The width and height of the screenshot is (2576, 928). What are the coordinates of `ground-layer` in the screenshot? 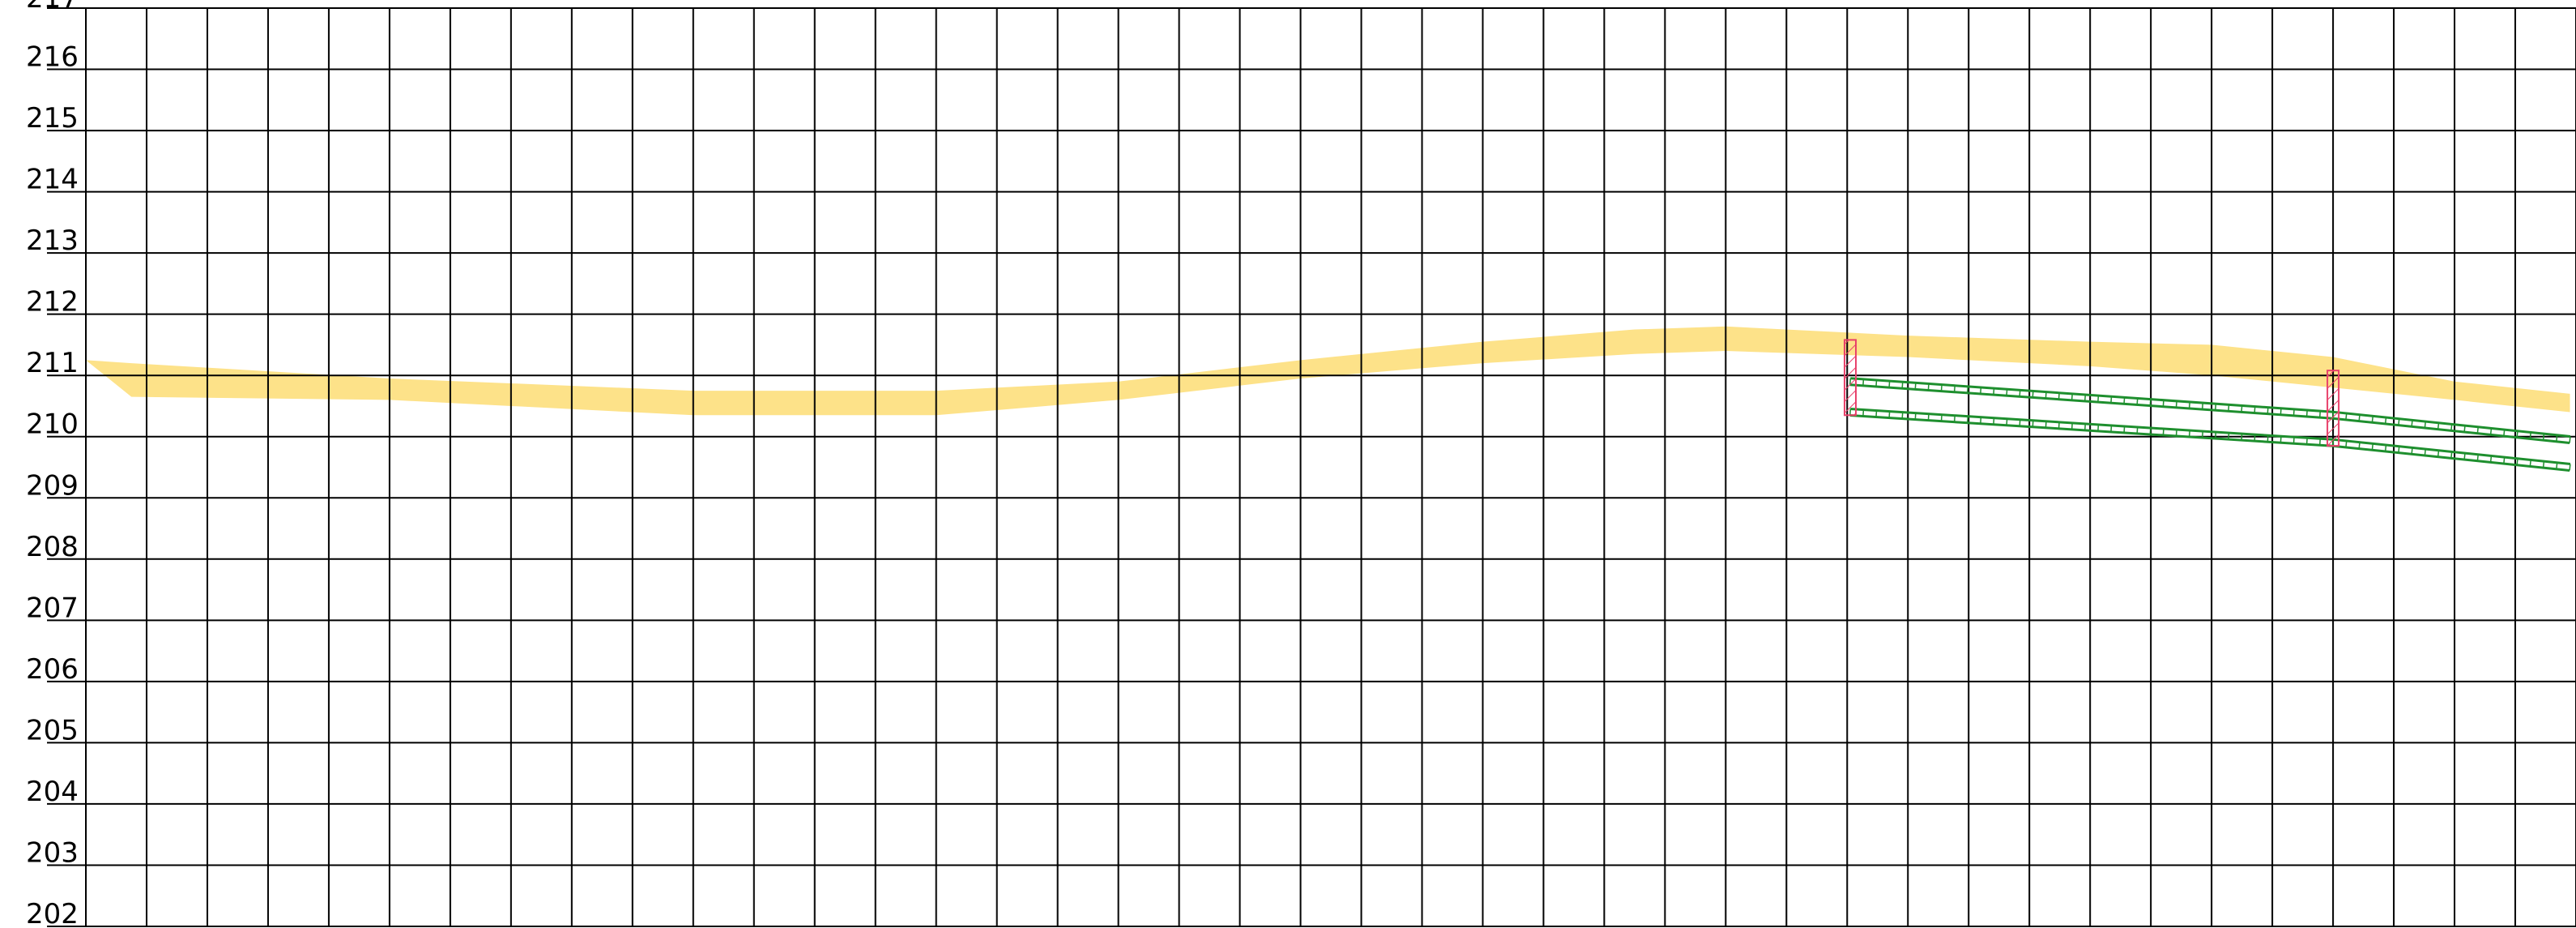 It's located at (1328, 371).